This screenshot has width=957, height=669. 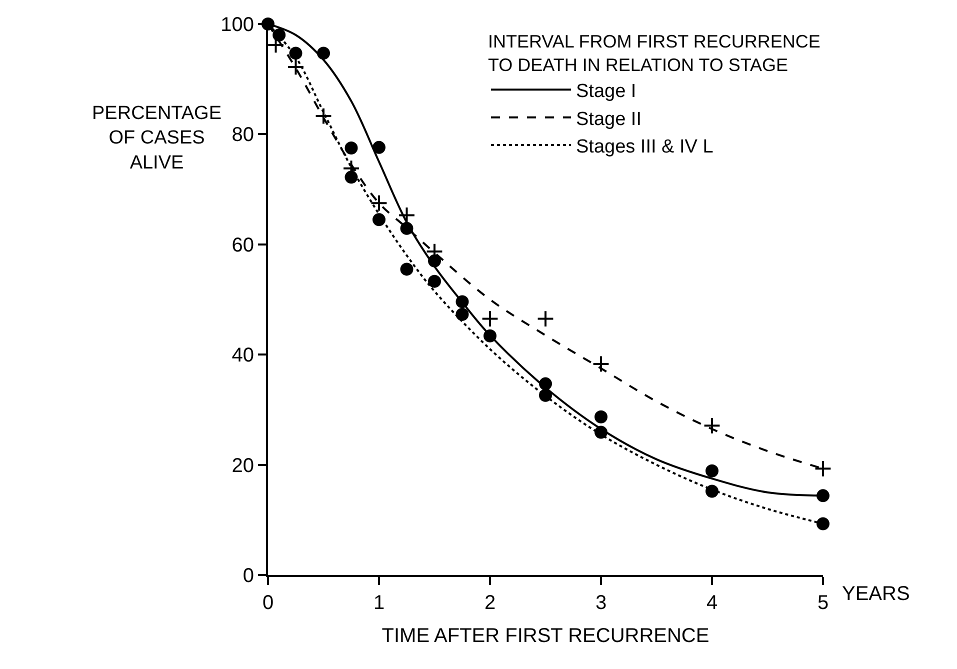 What do you see at coordinates (546, 636) in the screenshot?
I see `x-axis-title: TIME AFTER FIRST RECURRENCE` at bounding box center [546, 636].